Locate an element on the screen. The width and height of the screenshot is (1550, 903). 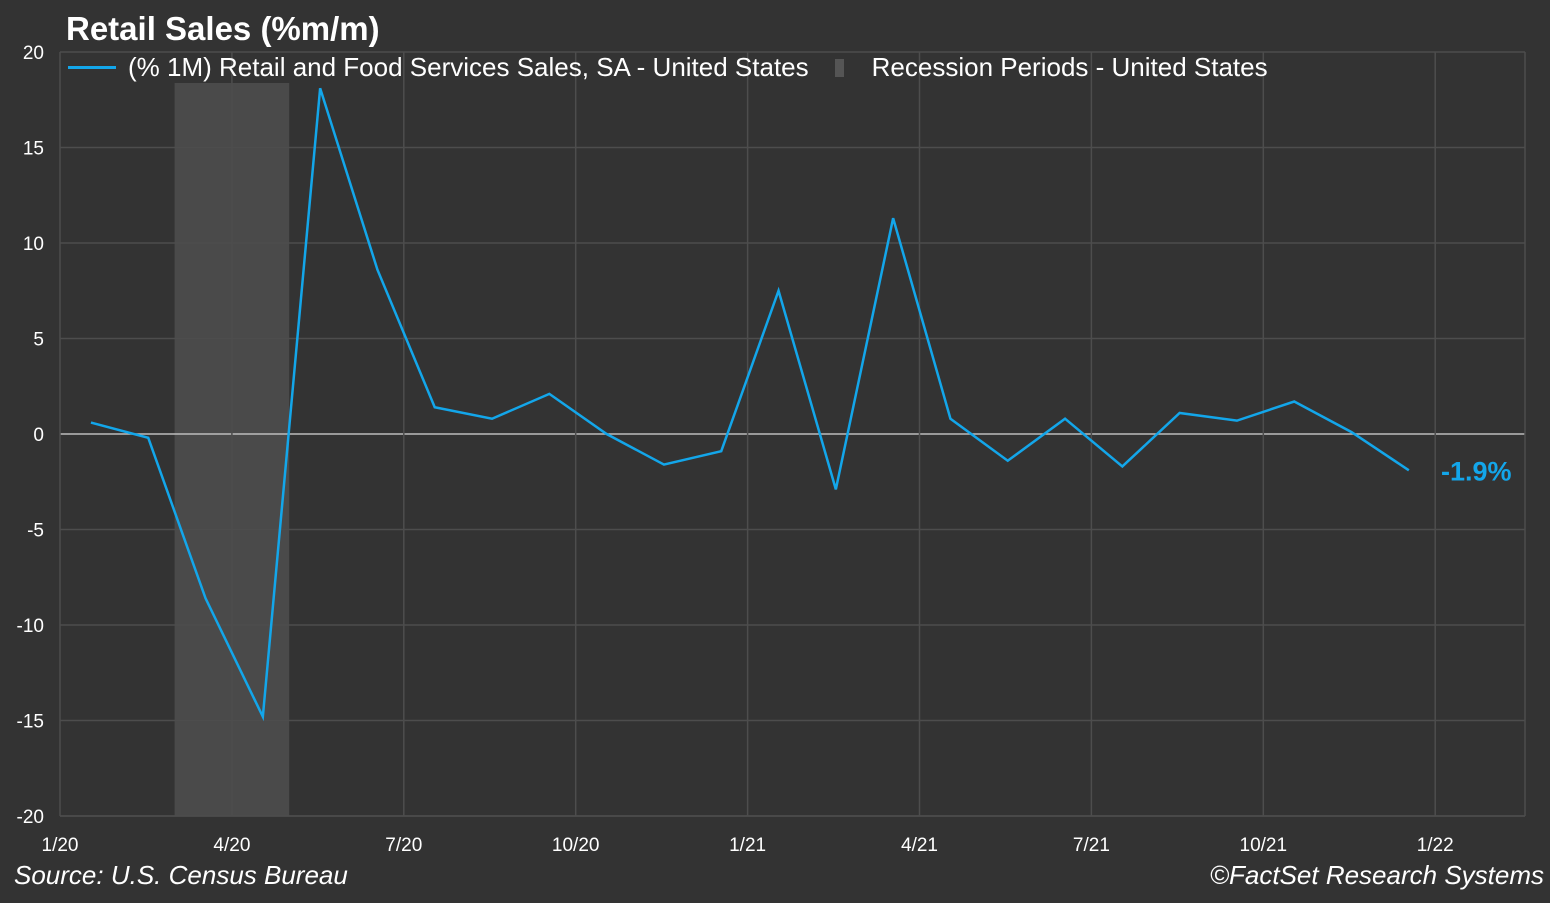
source-note: Source: U.S. Census Bureau is located at coordinates (181, 875).